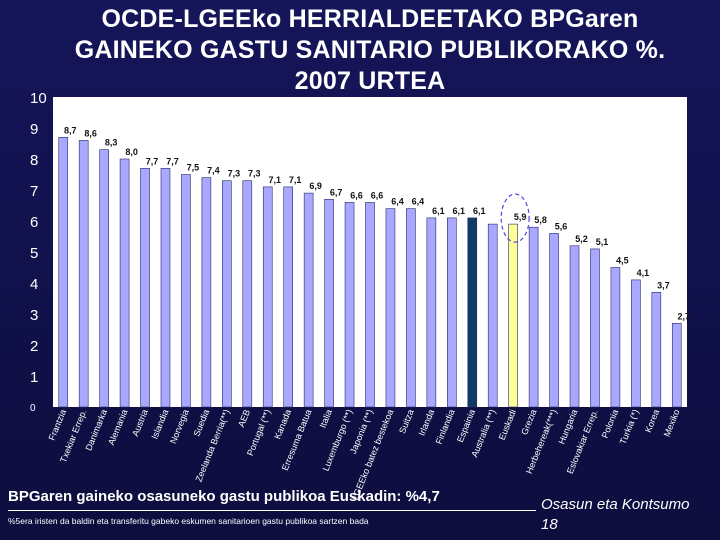 The height and width of the screenshot is (540, 720). Describe the element at coordinates (336, 192) in the screenshot. I see `data-label: 6,7` at that location.